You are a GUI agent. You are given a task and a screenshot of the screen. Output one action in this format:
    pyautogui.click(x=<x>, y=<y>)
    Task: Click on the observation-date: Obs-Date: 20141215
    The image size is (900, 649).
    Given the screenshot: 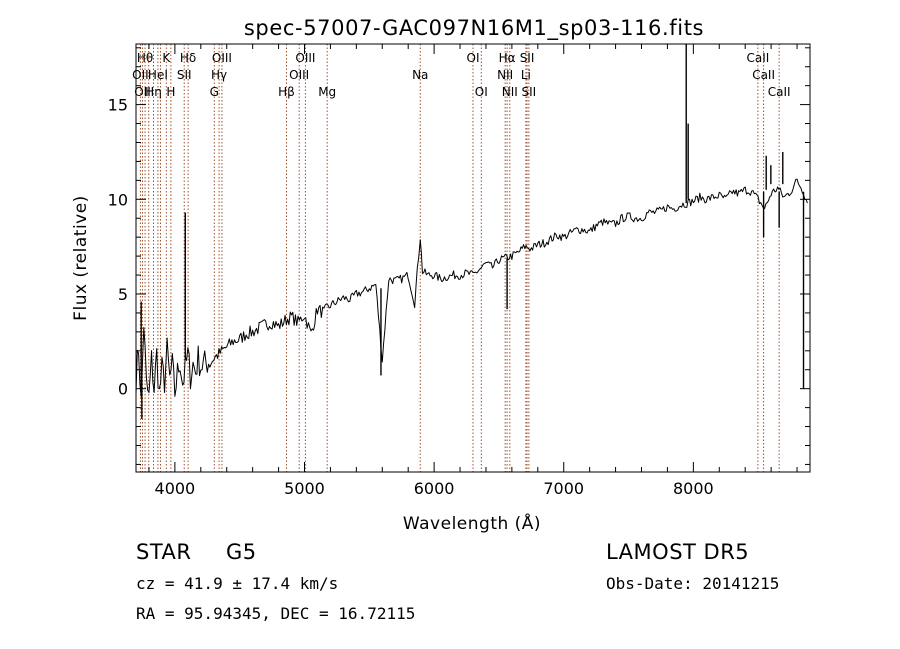 What is the action you would take?
    pyautogui.click(x=693, y=583)
    